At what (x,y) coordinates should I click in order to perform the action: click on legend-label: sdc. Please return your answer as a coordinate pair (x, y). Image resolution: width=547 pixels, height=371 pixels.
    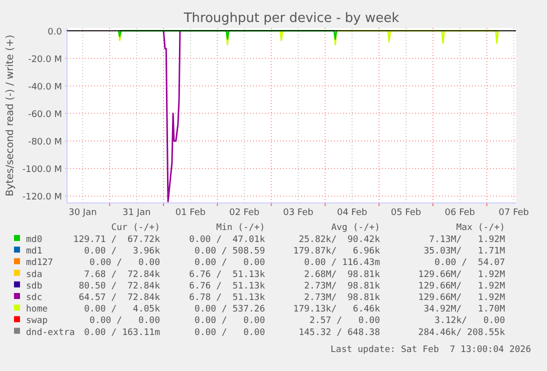
    Looking at the image, I should click on (34, 298).